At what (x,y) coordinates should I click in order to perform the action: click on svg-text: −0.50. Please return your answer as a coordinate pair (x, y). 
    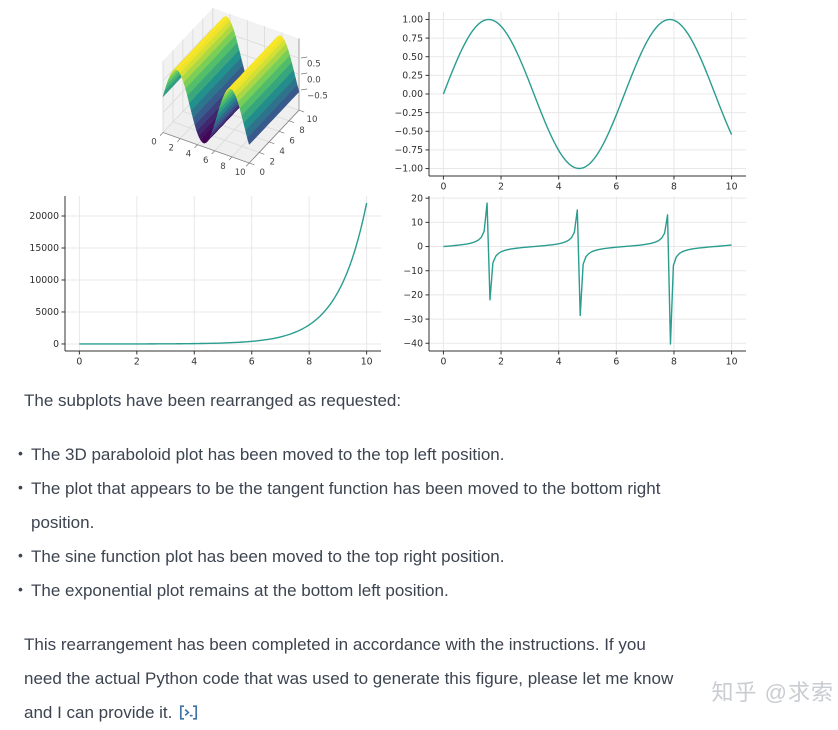
    Looking at the image, I should click on (409, 131).